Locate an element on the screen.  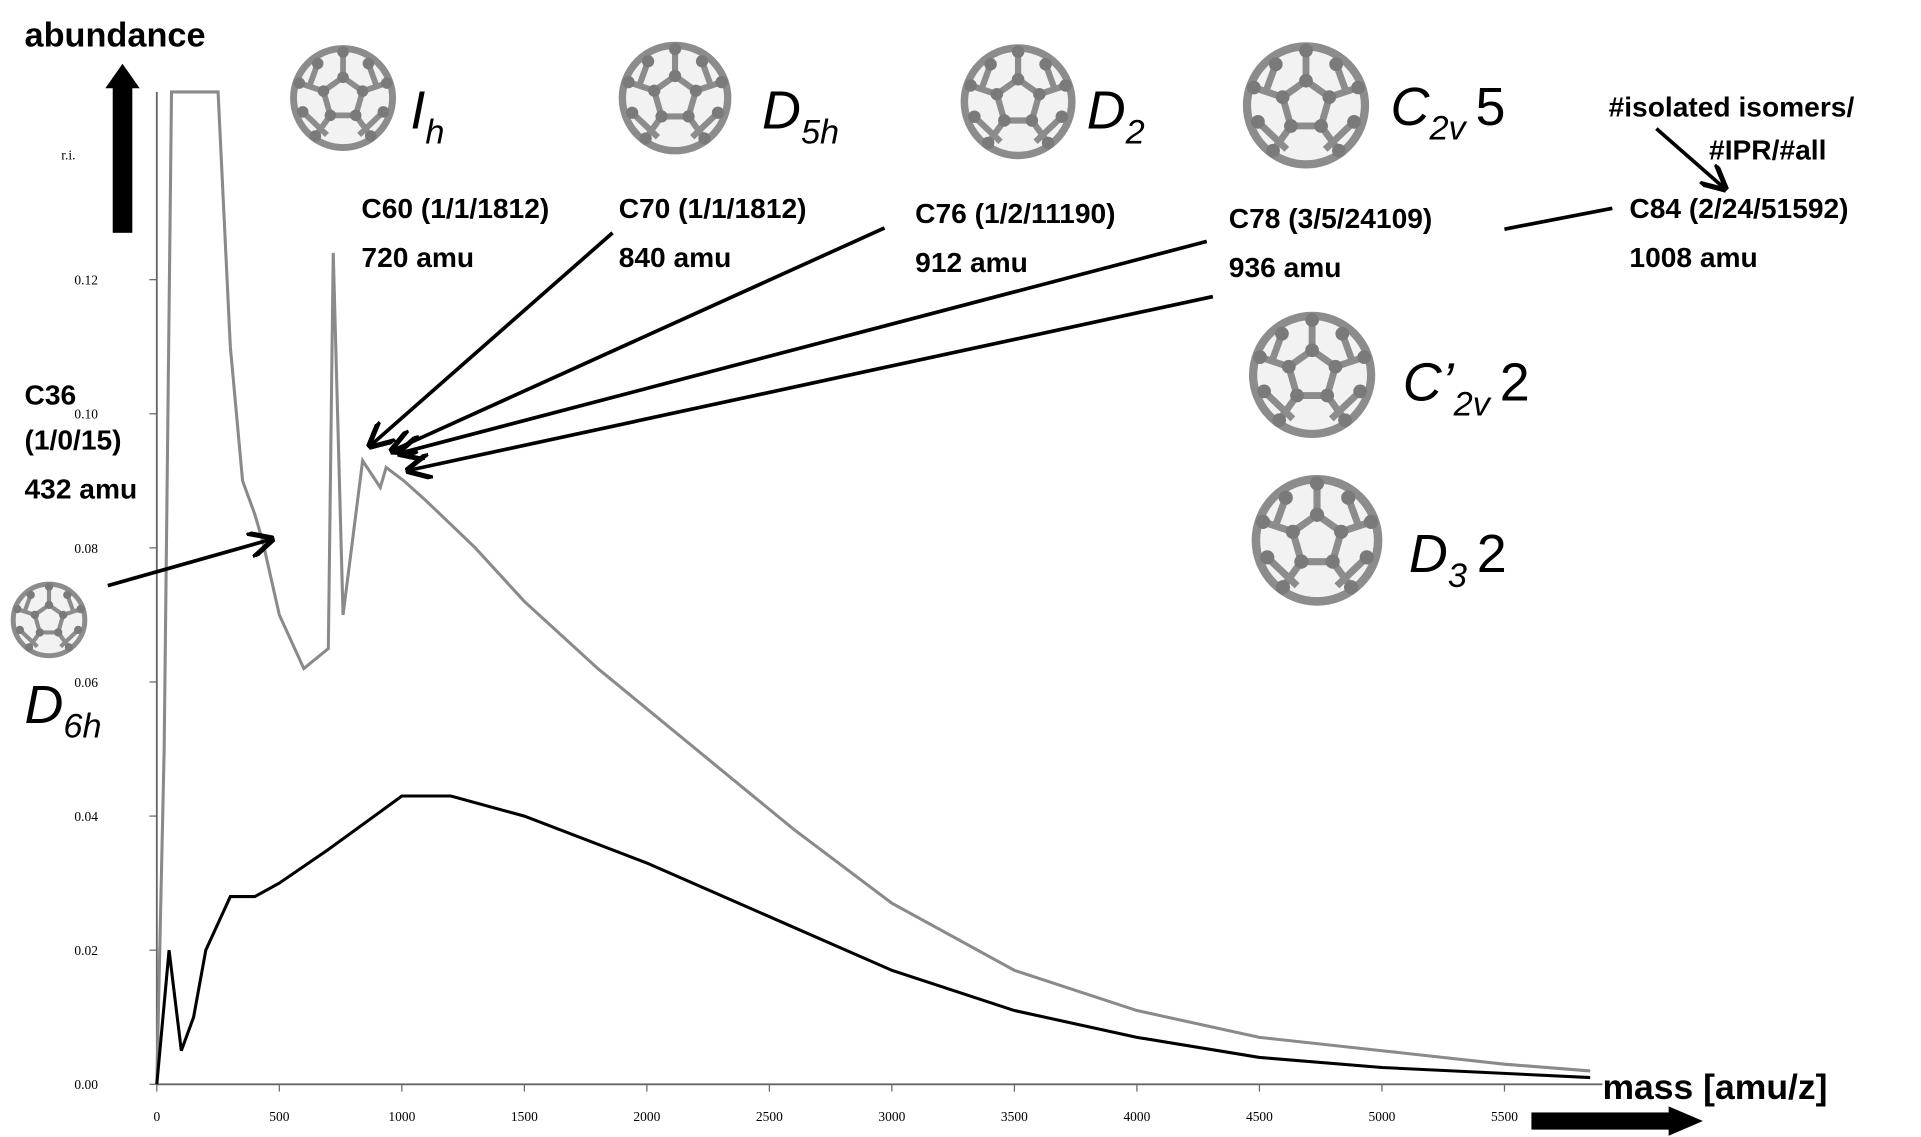
symmetry: D3 2 is located at coordinates (1458, 559).